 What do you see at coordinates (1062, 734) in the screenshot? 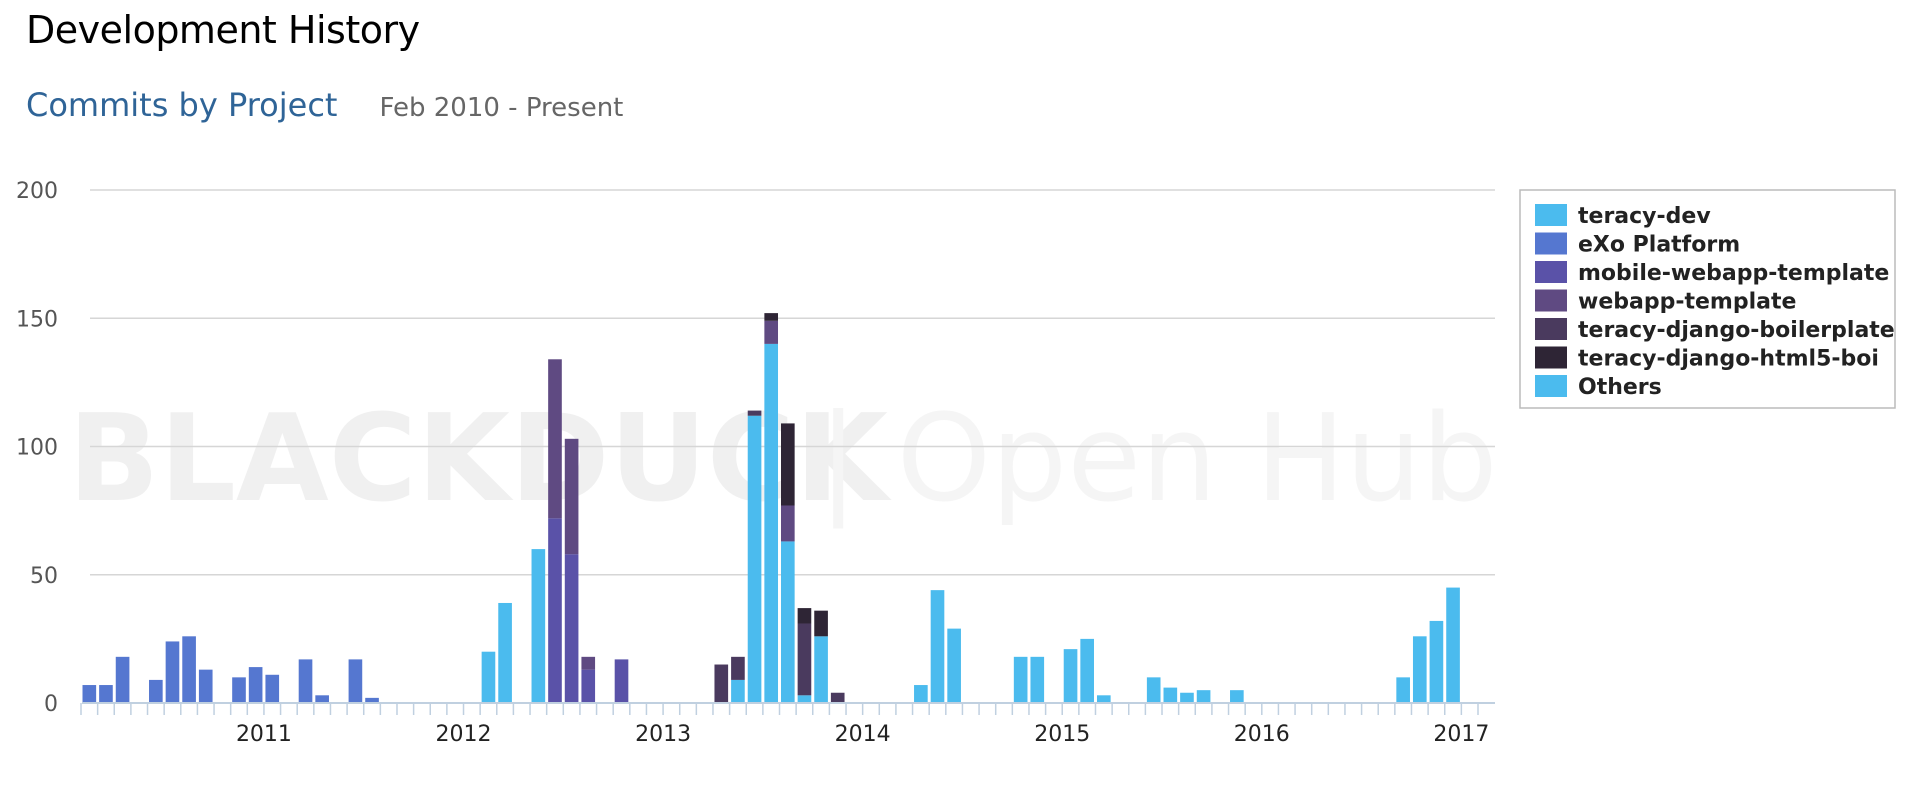
I see `x-tick-label: 2015` at bounding box center [1062, 734].